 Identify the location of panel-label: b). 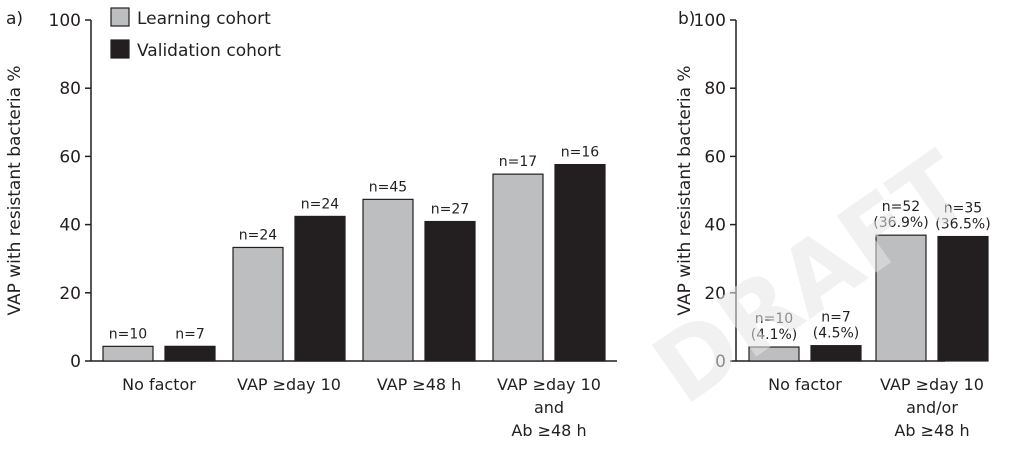
(686, 19).